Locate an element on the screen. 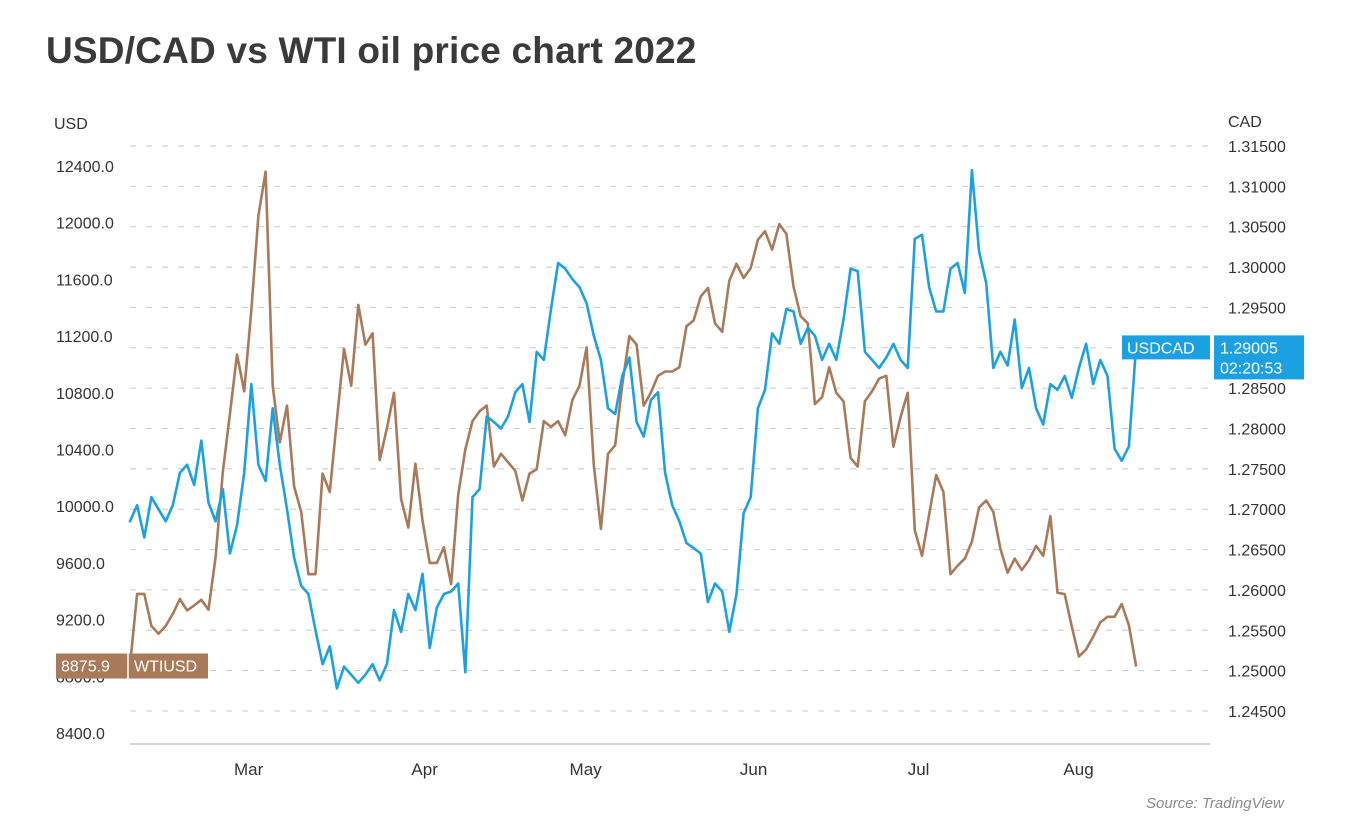 This screenshot has width=1350, height=840. wti-tag-name: WTIUSD is located at coordinates (165, 667).